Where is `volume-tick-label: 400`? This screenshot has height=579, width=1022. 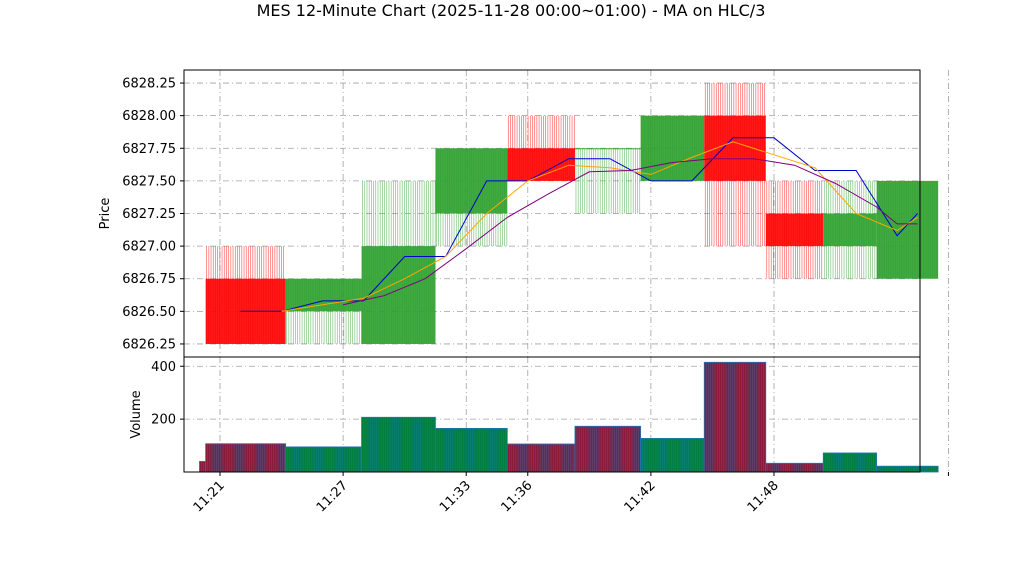 volume-tick-label: 400 is located at coordinates (163, 367).